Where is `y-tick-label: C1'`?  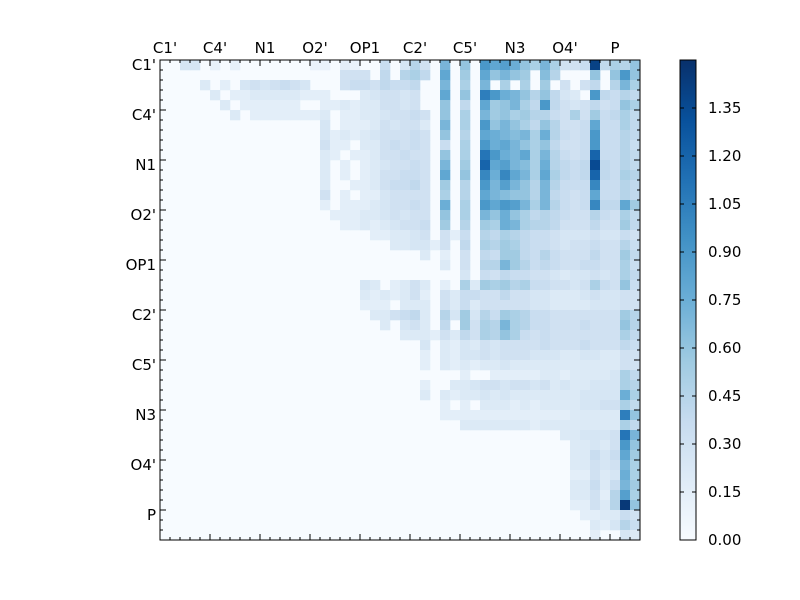 y-tick-label: C1' is located at coordinates (144, 65).